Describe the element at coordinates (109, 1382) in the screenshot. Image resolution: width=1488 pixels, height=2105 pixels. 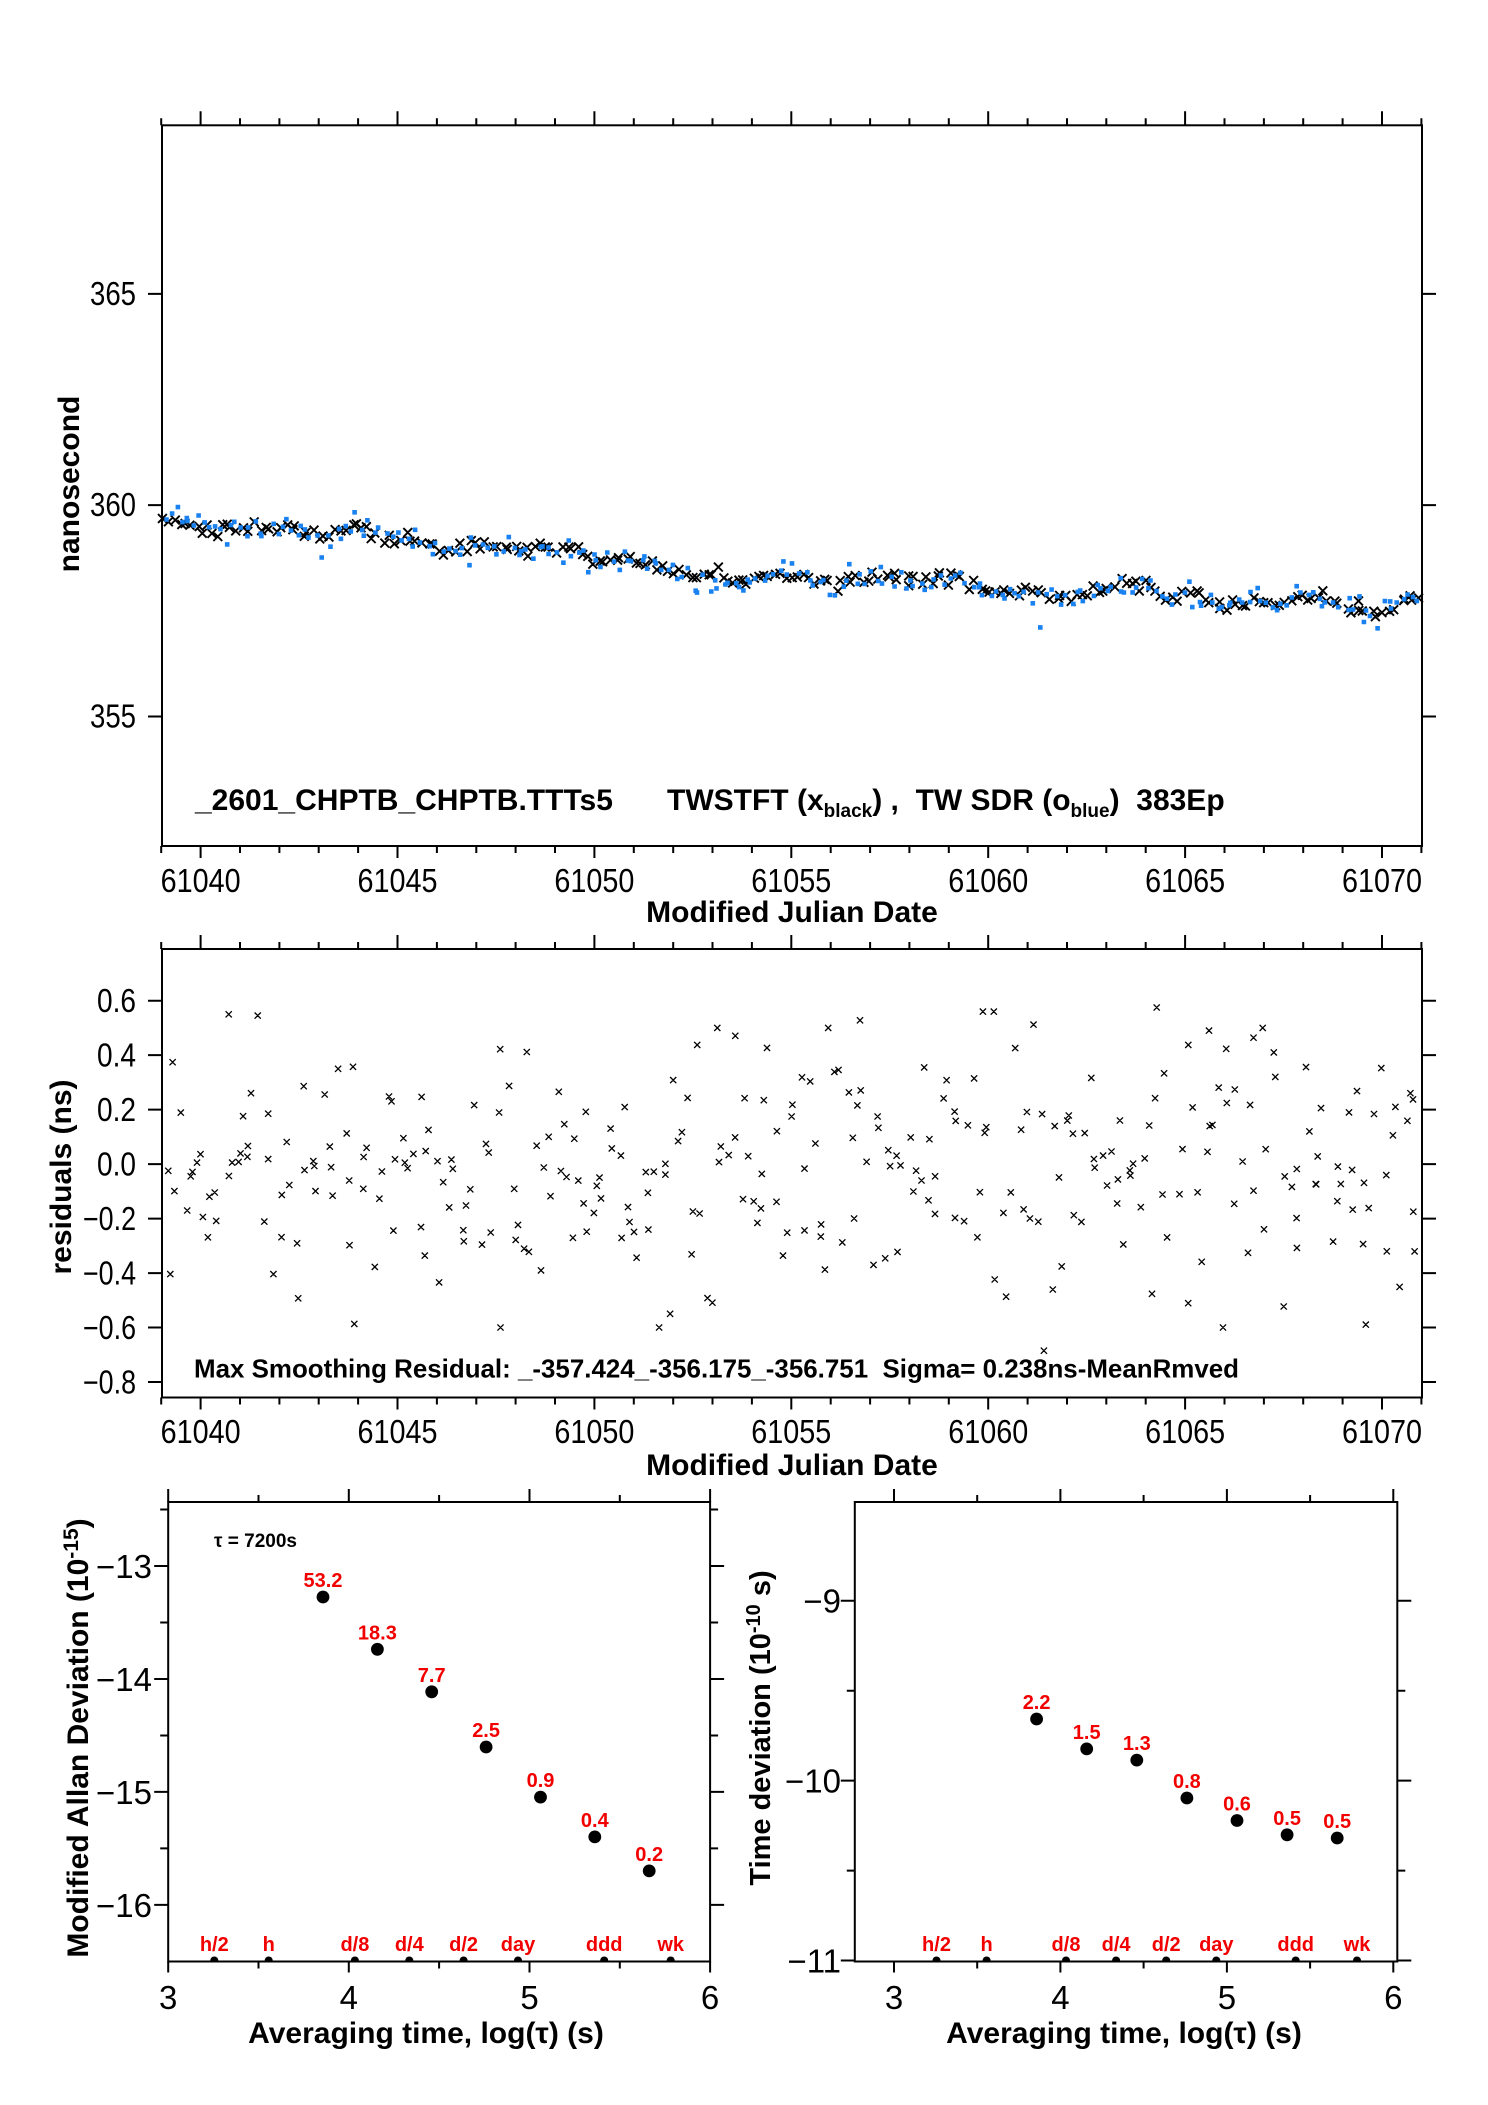
I see `svg-text: −0.8` at that location.